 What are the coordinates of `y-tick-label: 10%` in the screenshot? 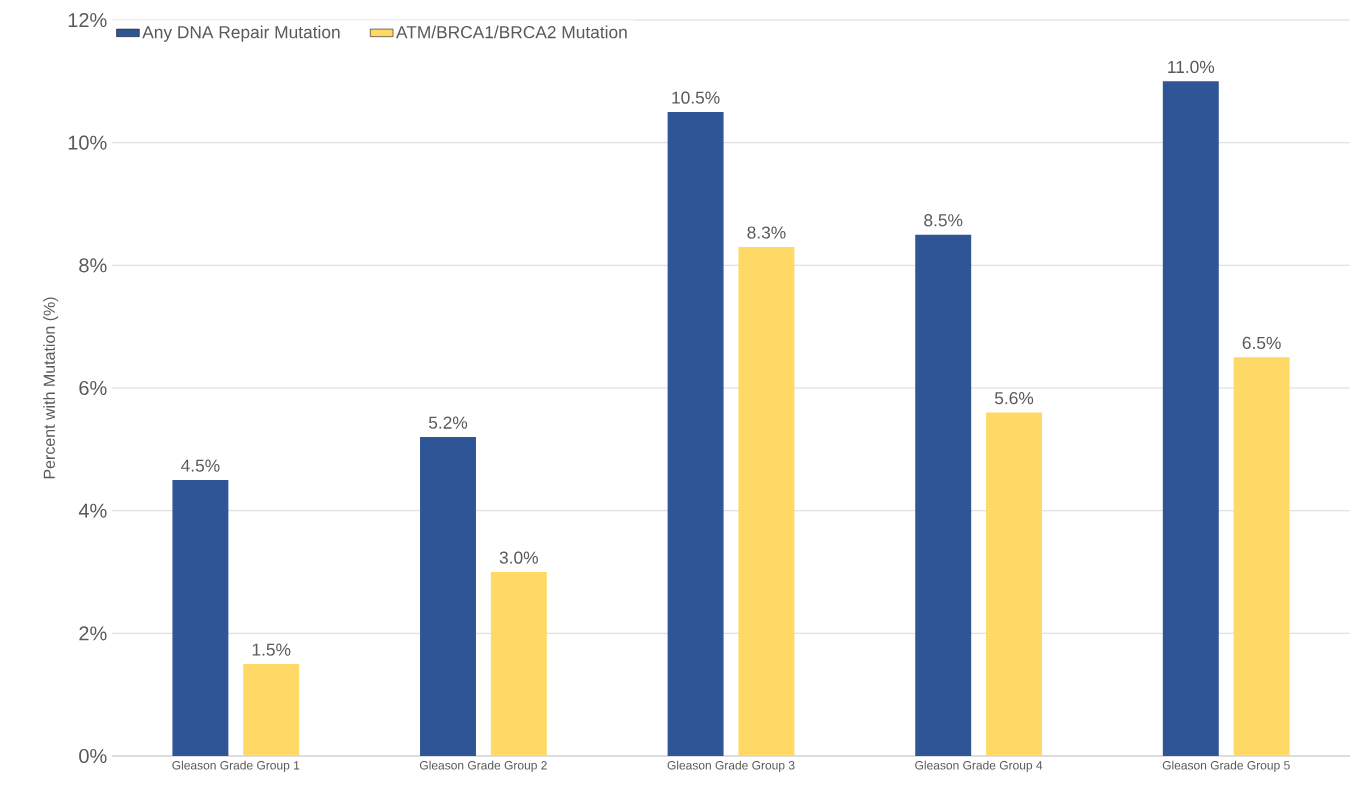 It's located at (87, 142).